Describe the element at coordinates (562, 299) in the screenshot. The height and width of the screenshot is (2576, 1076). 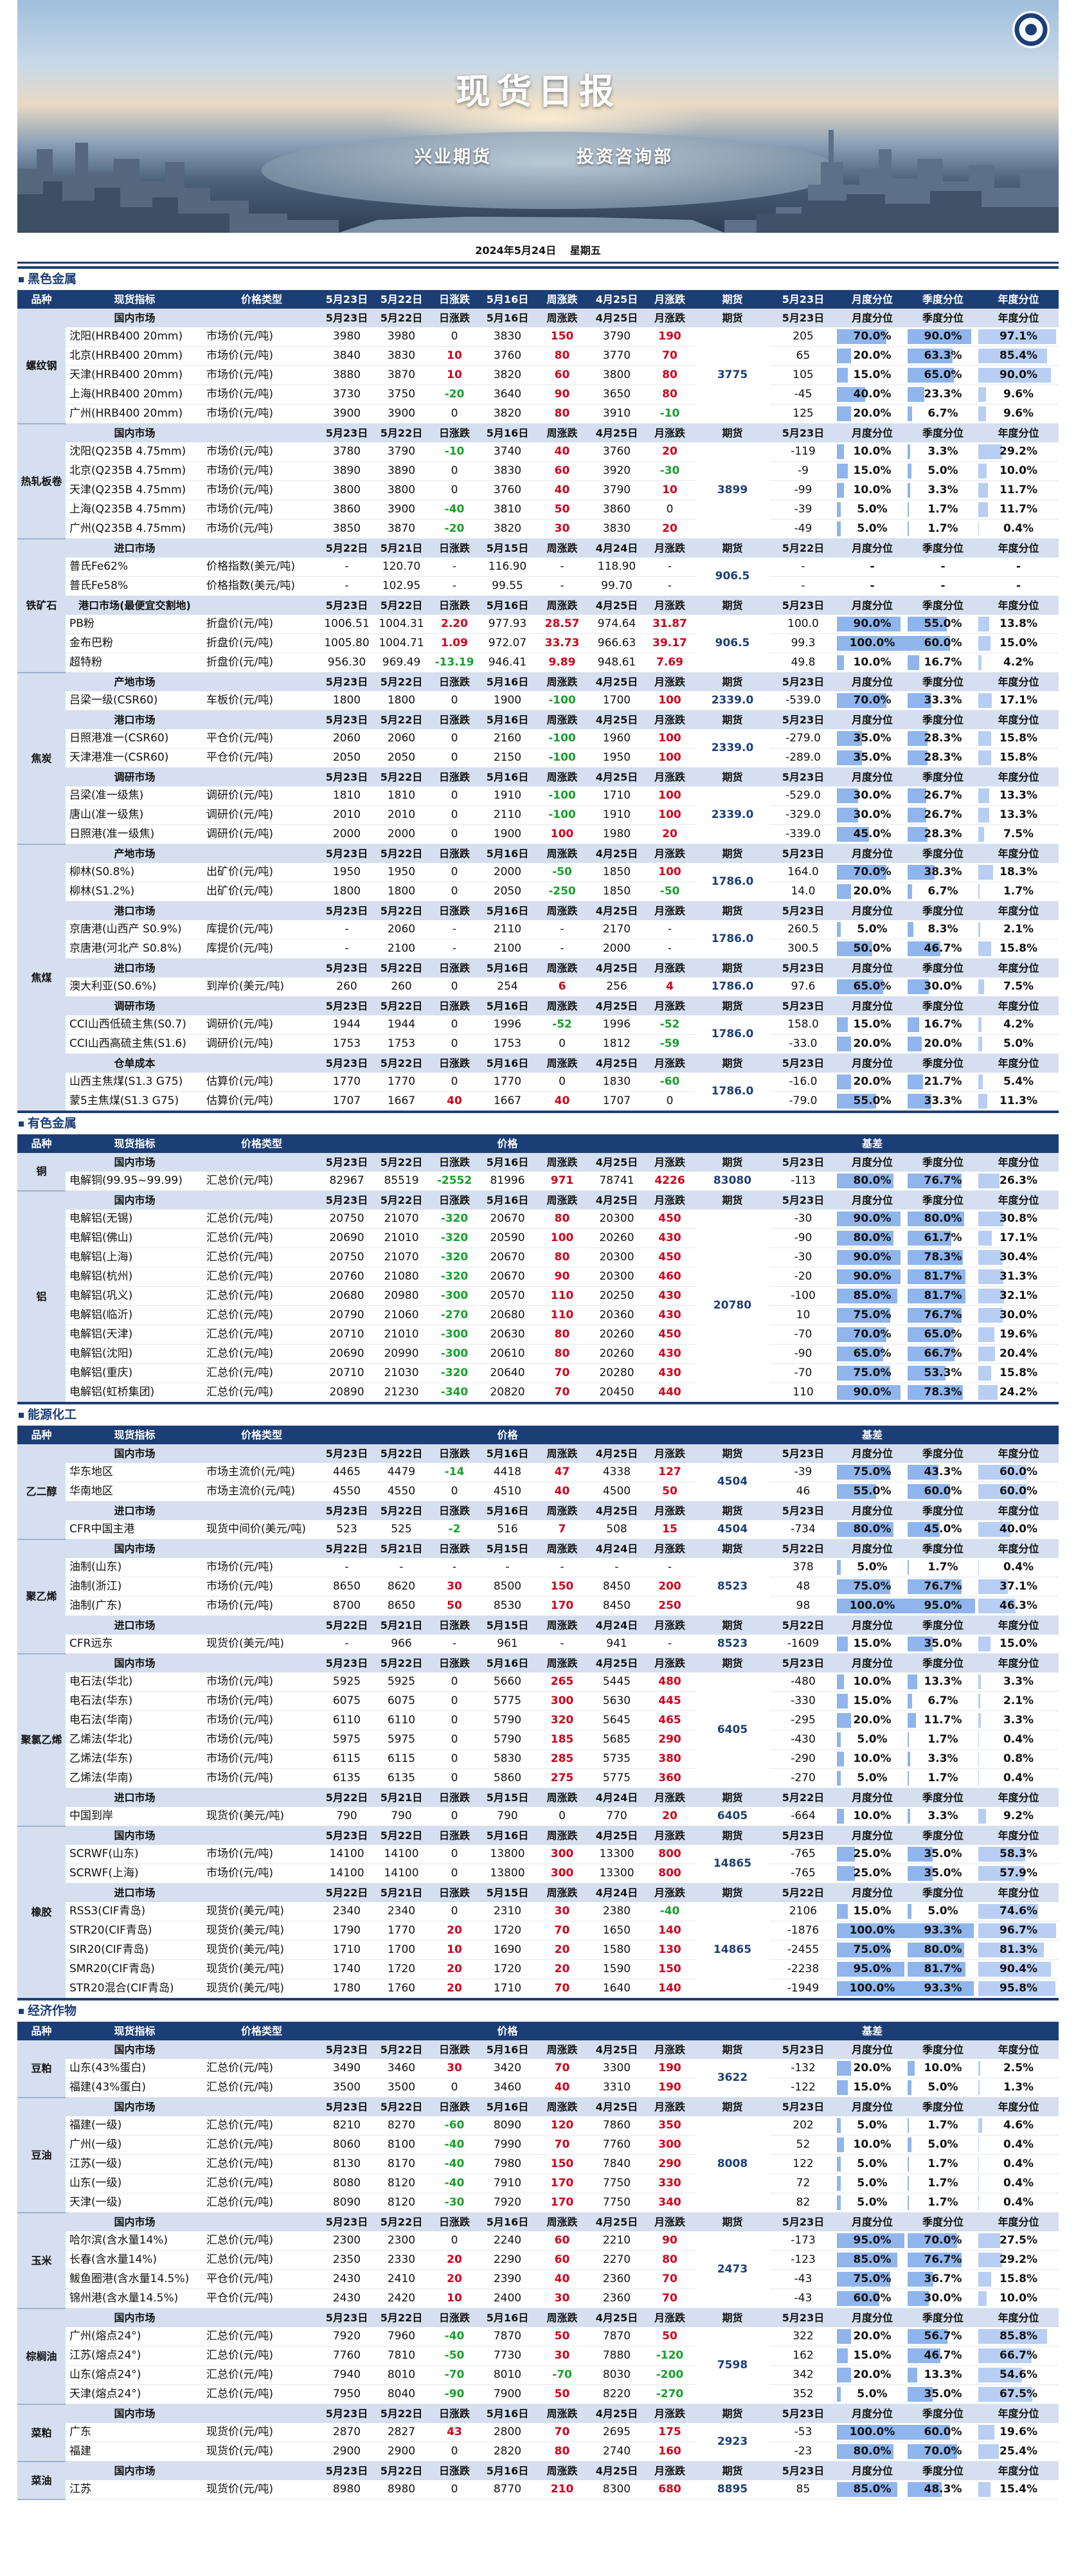
I see `column-header: 周涨跌` at that location.